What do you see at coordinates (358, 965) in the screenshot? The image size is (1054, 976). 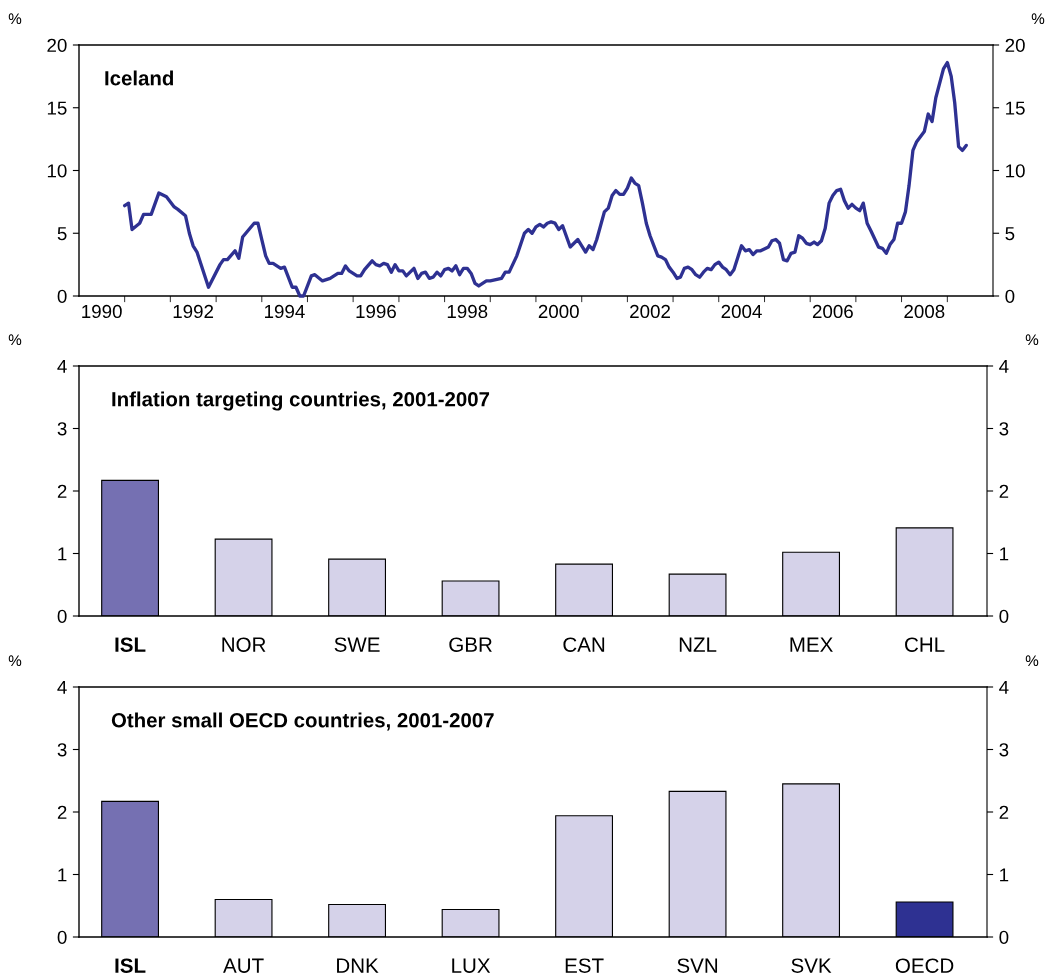 I see `x-tick-label: DNK` at bounding box center [358, 965].